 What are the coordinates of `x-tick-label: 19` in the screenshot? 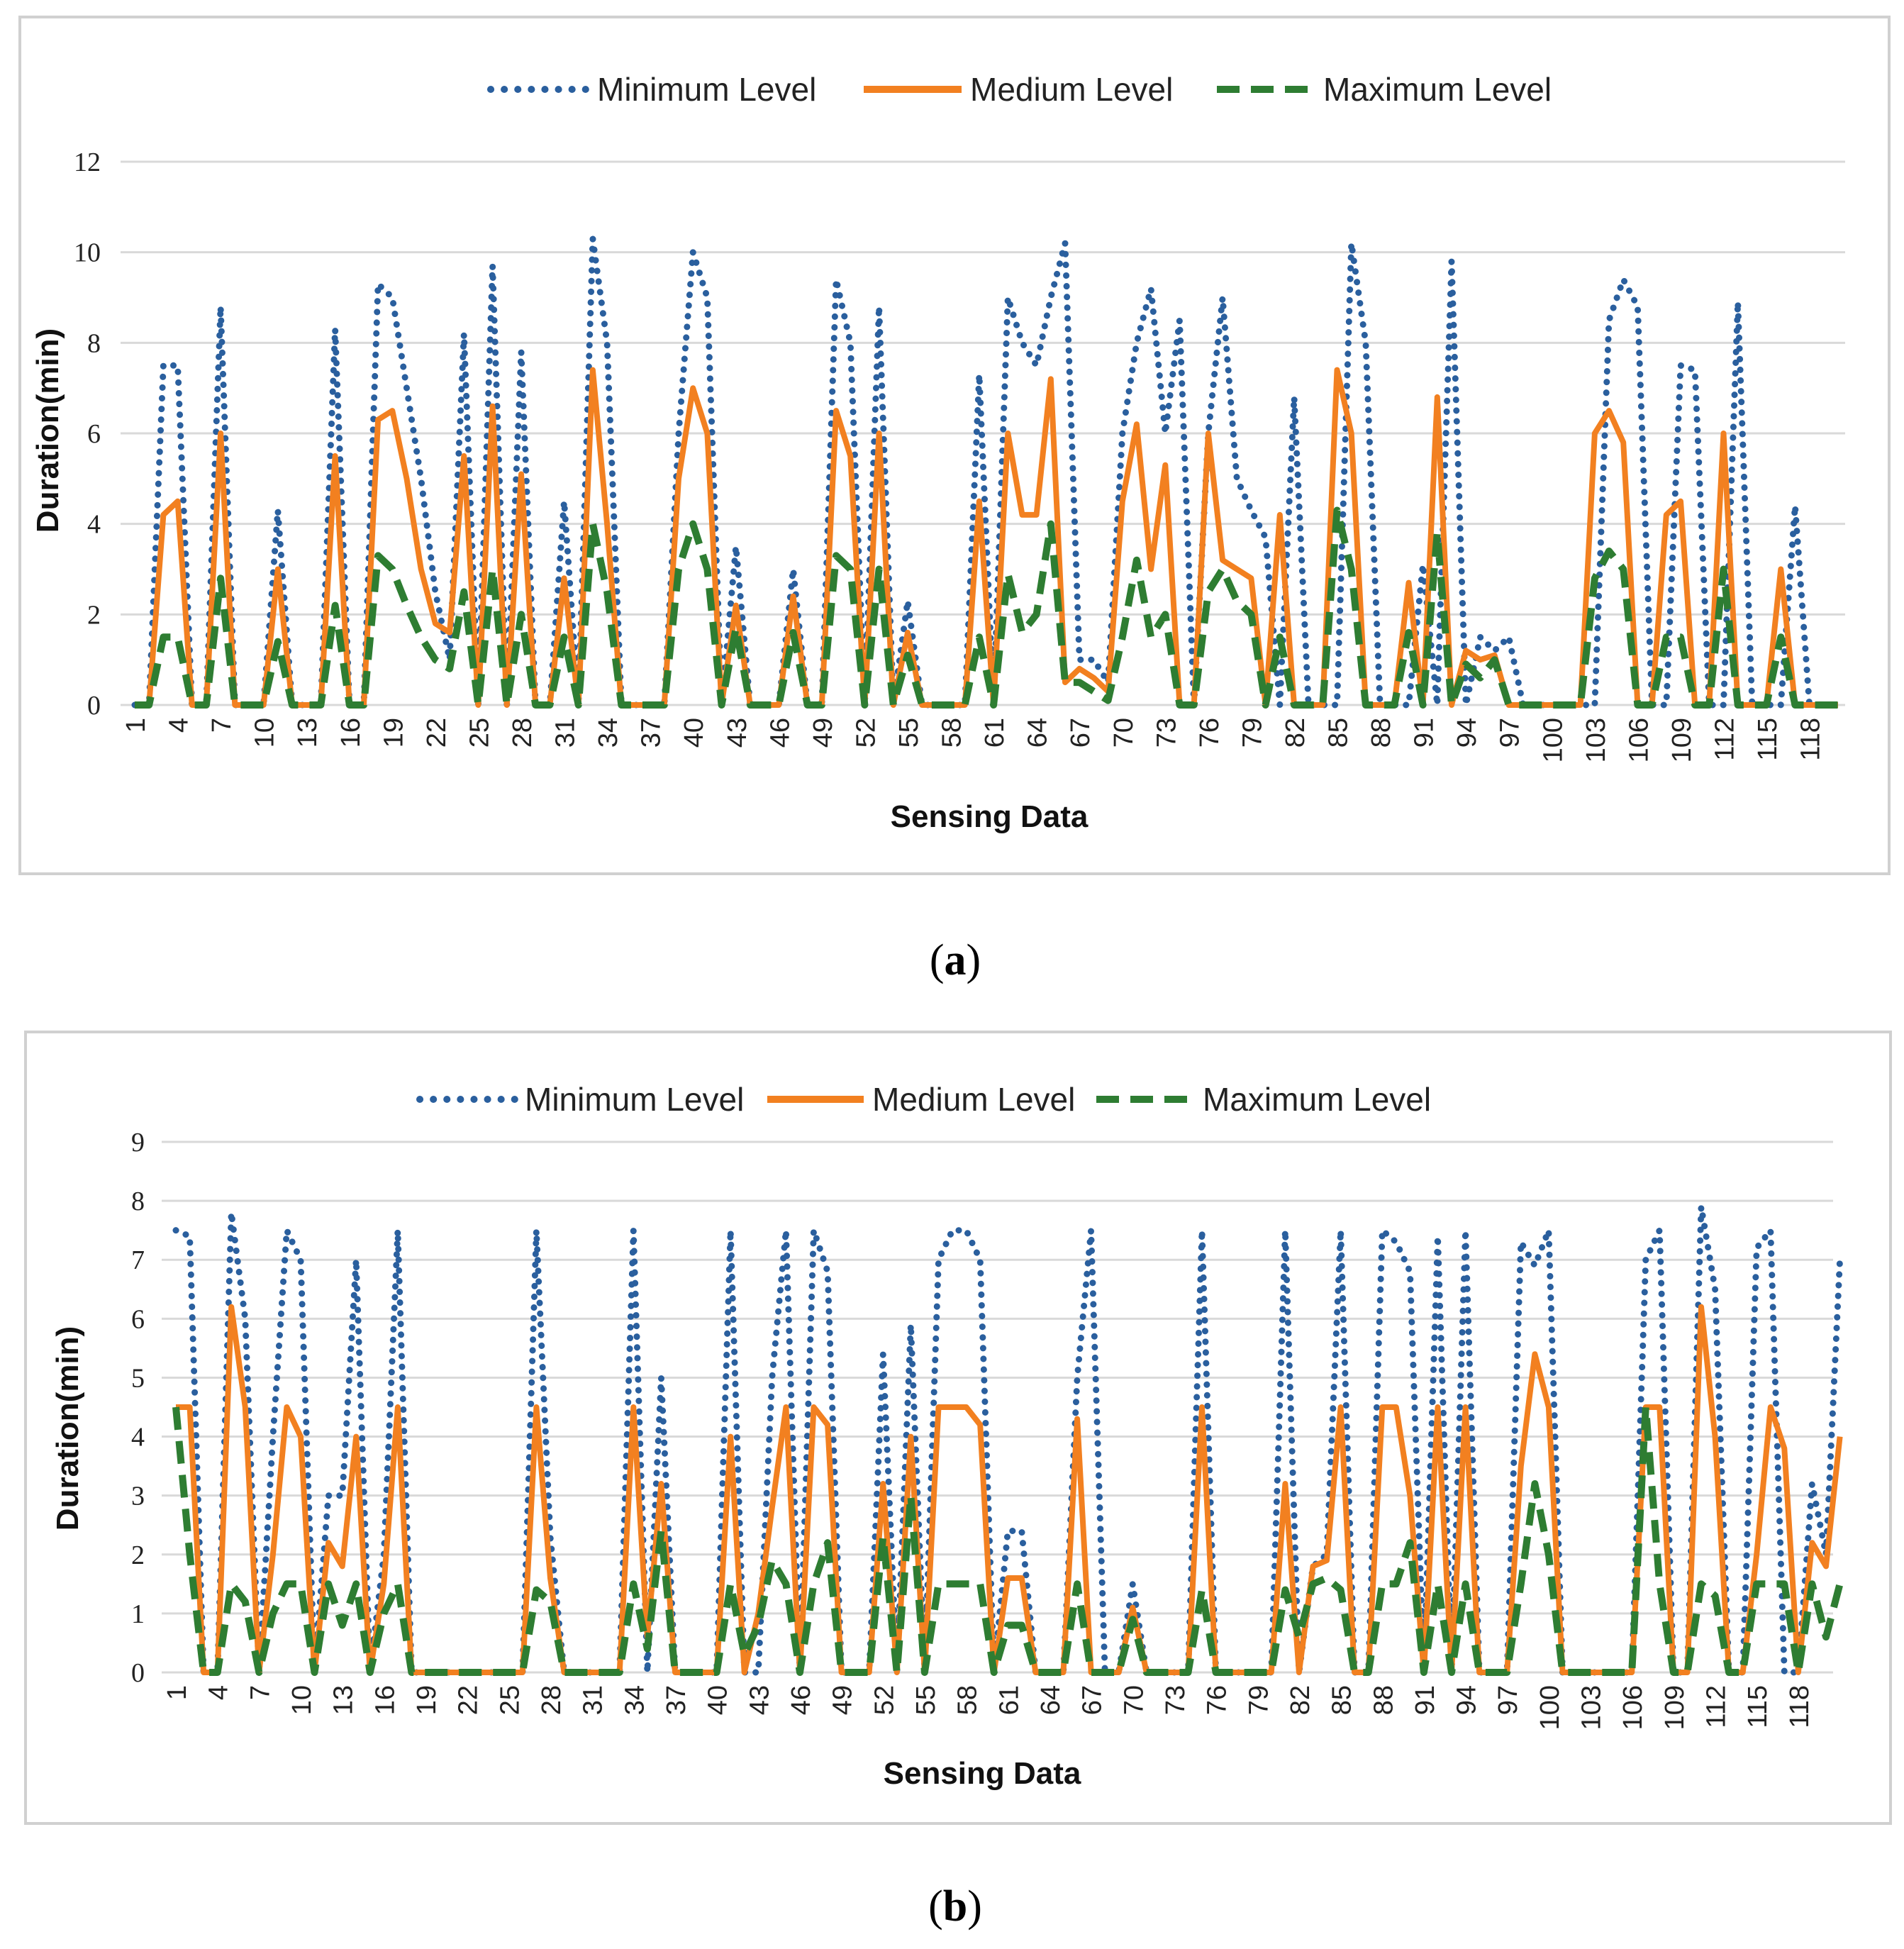 It's located at (427, 1700).